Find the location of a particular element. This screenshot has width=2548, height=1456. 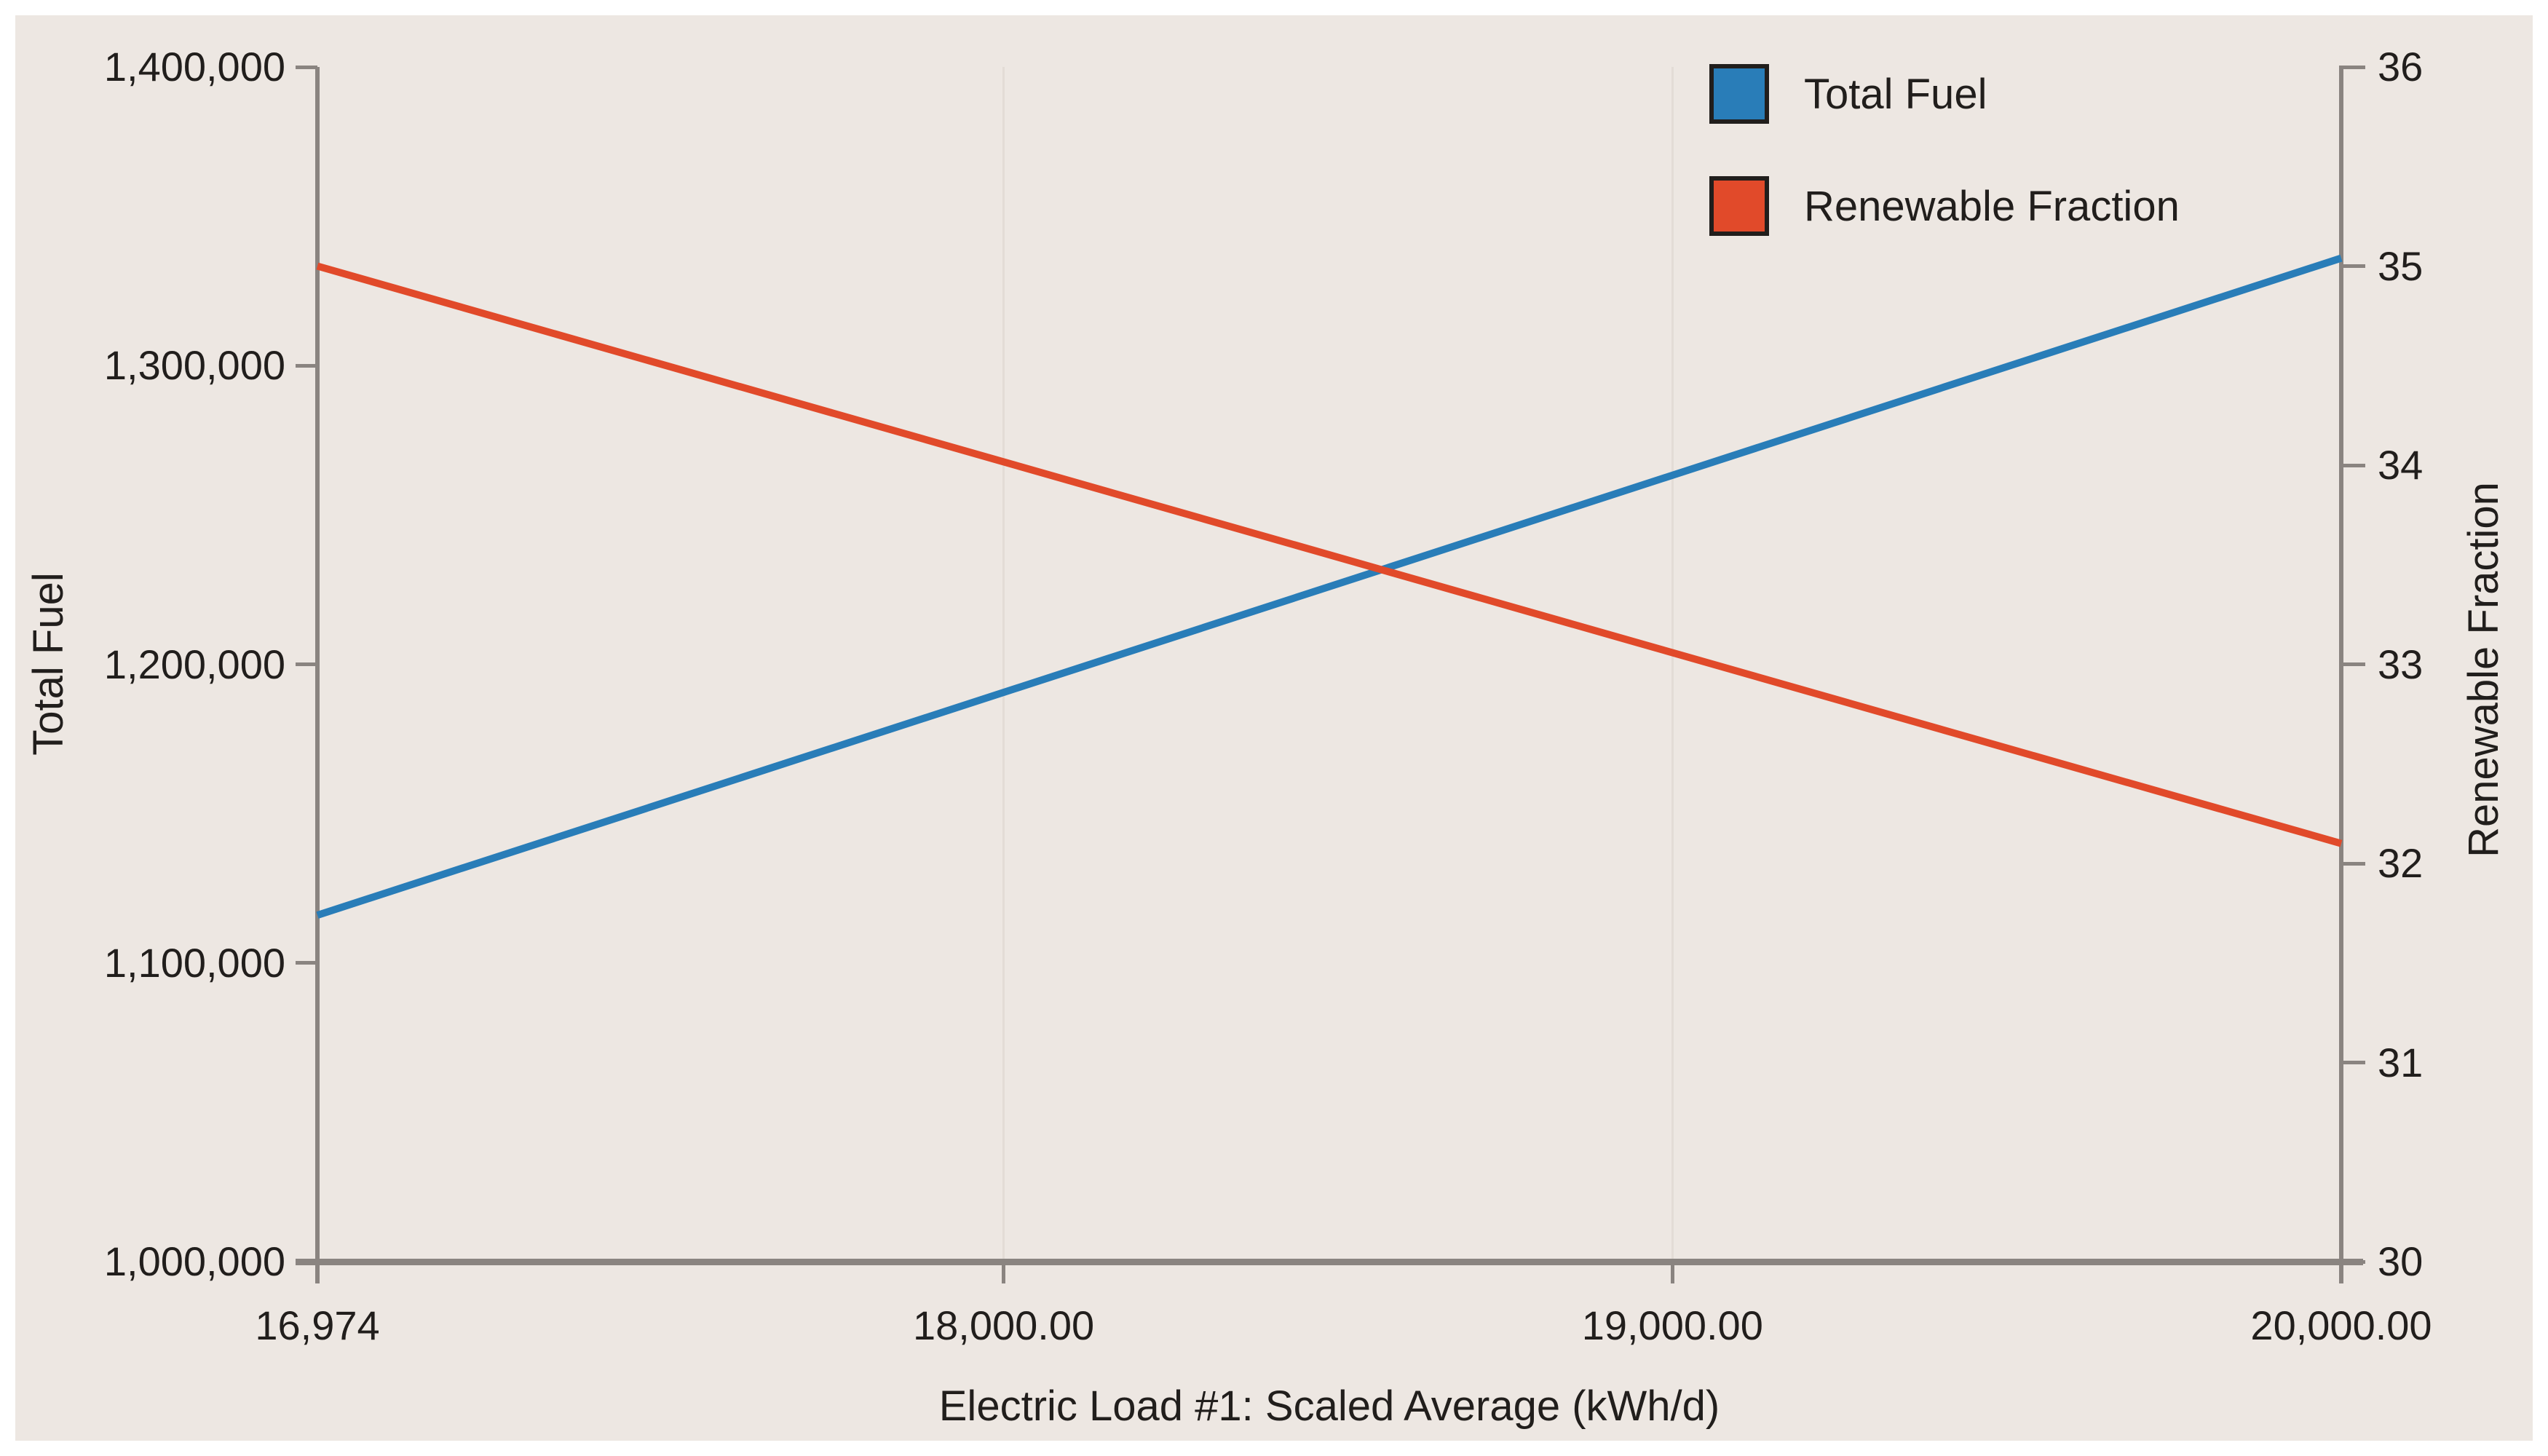

y-right-tick-label: 33 is located at coordinates (2401, 664).